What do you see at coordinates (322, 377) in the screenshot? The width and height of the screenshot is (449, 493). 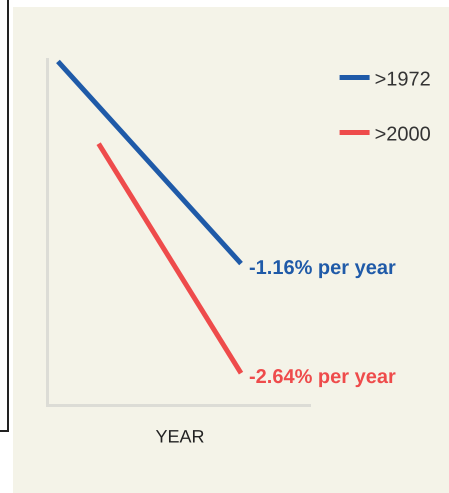 I see `annotation: -2.64% per year` at bounding box center [322, 377].